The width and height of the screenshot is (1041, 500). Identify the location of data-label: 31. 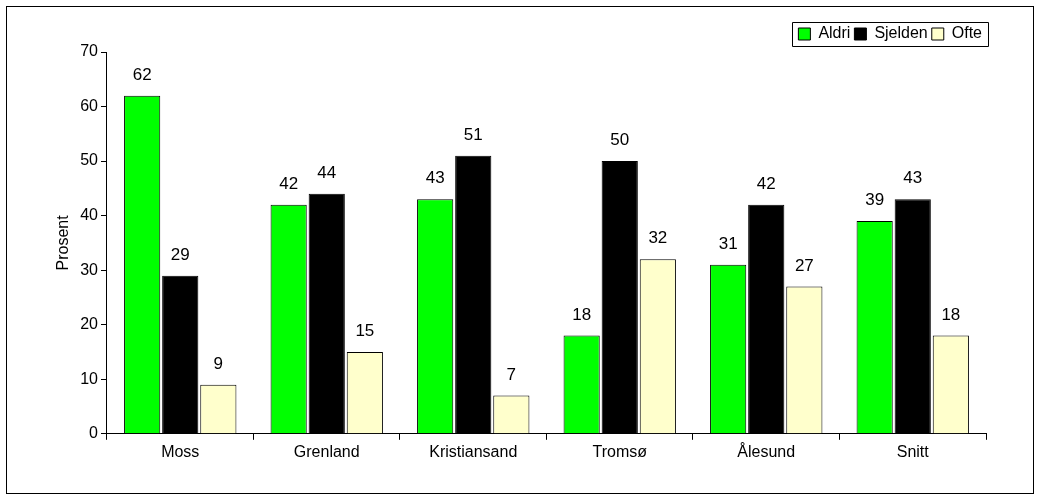
(728, 243).